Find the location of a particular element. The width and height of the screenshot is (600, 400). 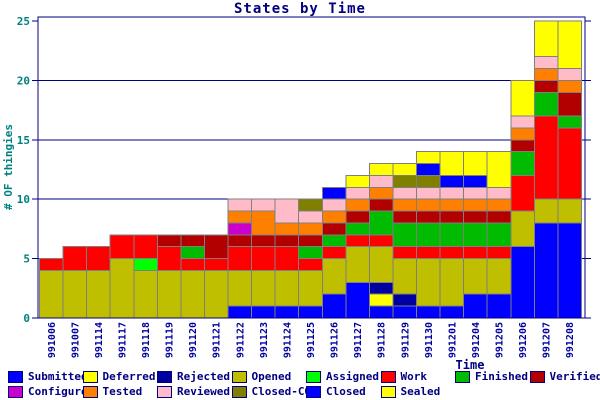

x-tick-label: 991124 is located at coordinates (287, 340).